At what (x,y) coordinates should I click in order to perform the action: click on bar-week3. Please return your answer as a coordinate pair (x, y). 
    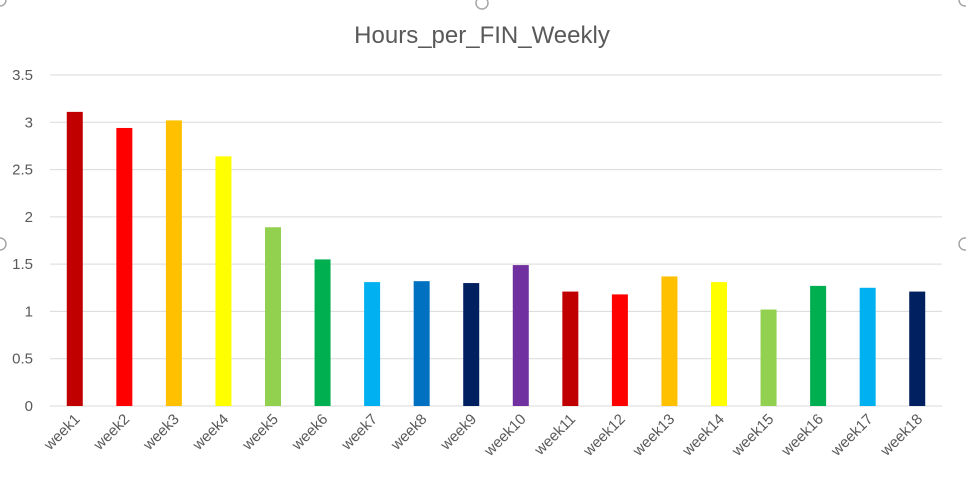
    Looking at the image, I should click on (173, 263).